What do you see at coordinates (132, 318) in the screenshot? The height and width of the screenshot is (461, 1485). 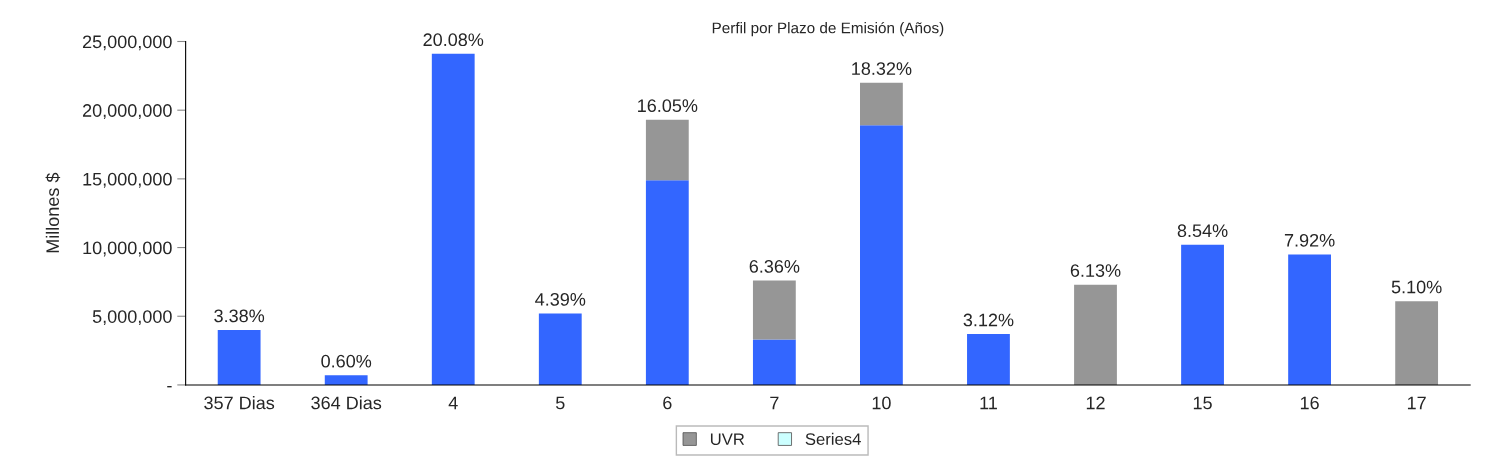 I see `y-tick-label: 5,000,000` at bounding box center [132, 318].